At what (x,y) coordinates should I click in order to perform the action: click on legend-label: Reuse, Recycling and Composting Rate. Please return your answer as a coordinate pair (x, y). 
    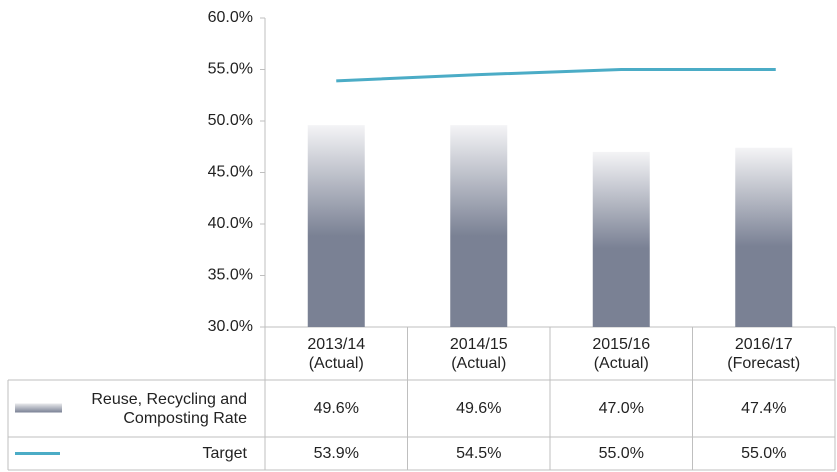
    Looking at the image, I should click on (153, 408).